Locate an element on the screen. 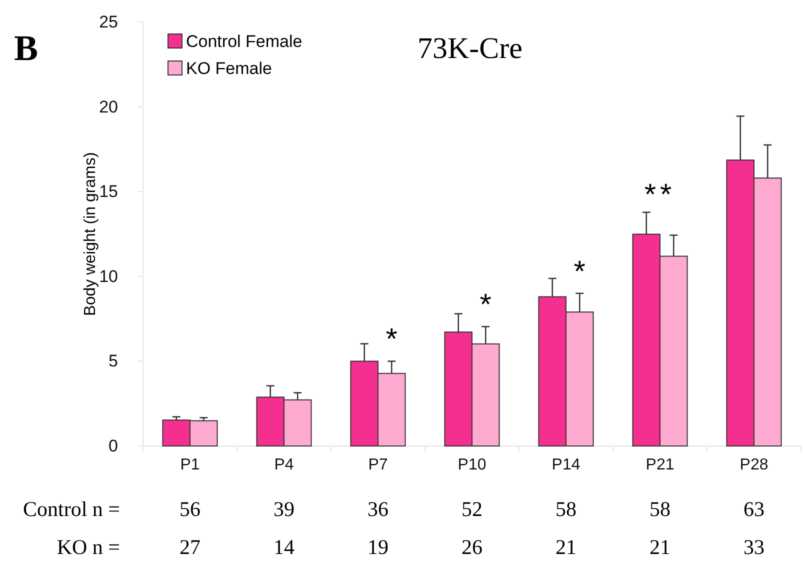  text: Control n = is located at coordinates (71, 509).